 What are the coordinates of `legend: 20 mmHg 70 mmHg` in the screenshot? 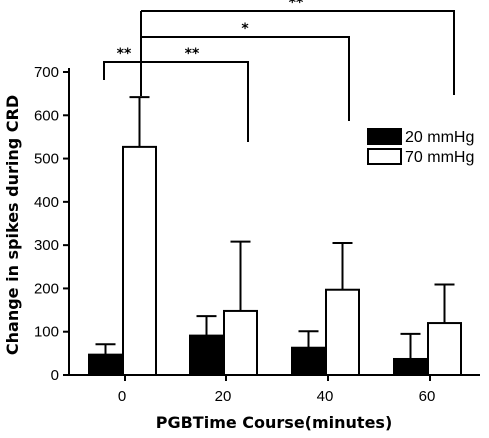 It's located at (420, 147).